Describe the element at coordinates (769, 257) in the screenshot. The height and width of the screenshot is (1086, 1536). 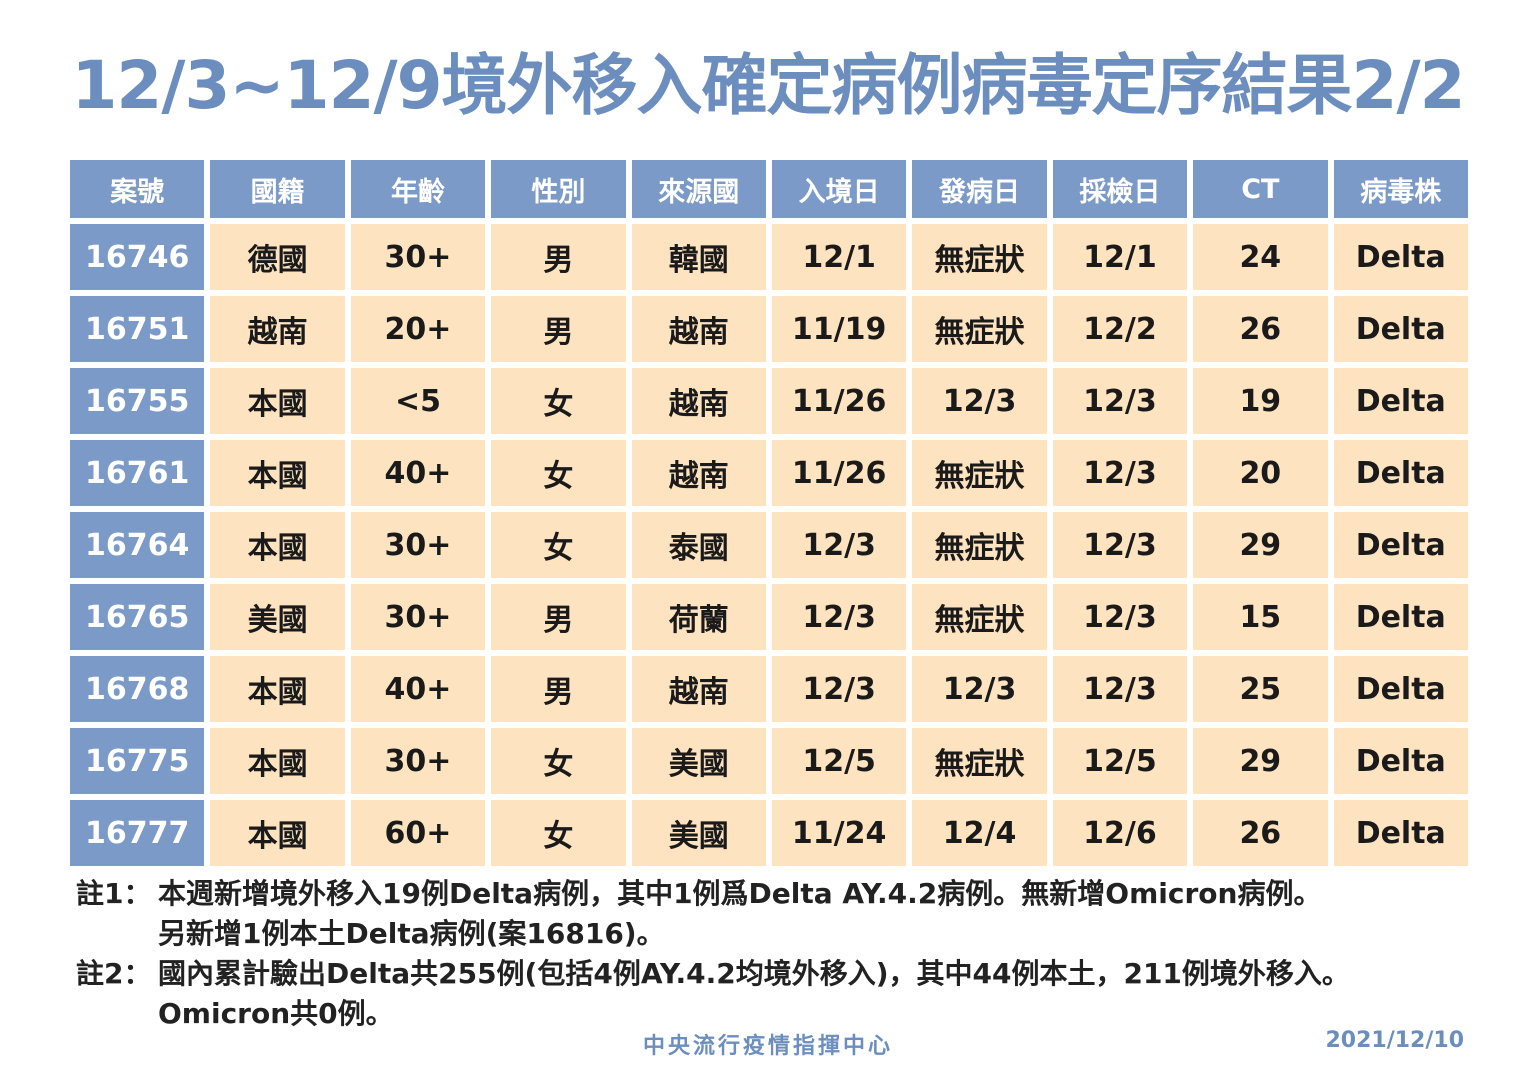
I see `table-row: 16746 德國 30+ 男韓國 12/1 無症狀 12/1 24 Delta` at that location.